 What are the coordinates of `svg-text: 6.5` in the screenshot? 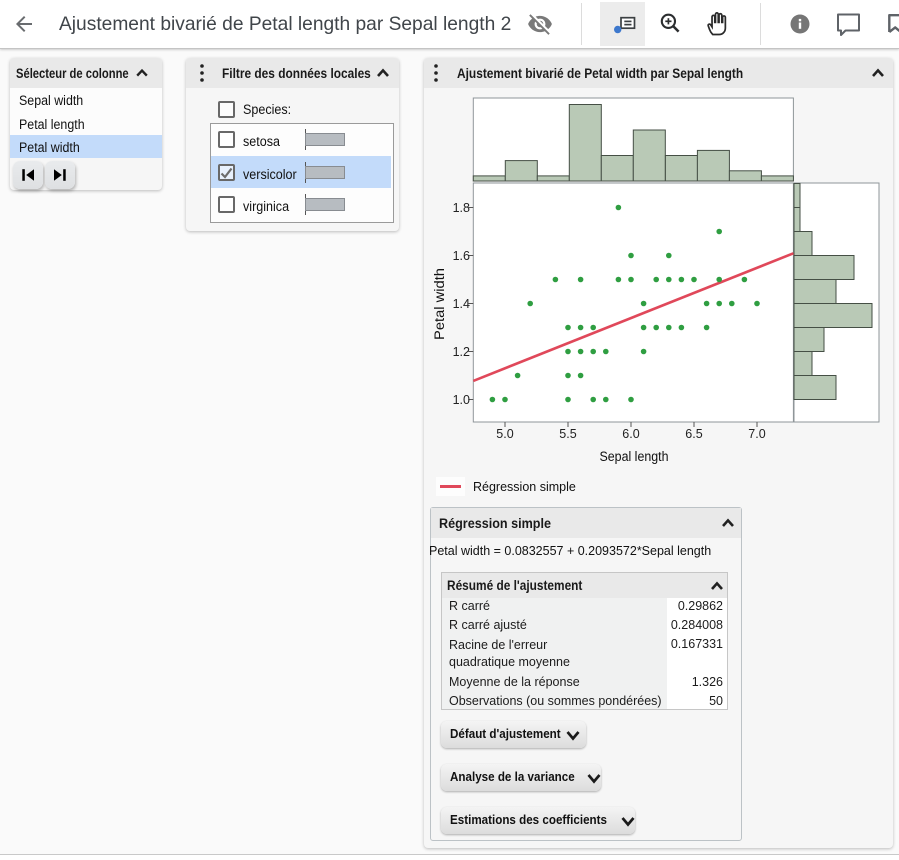 It's located at (693, 434).